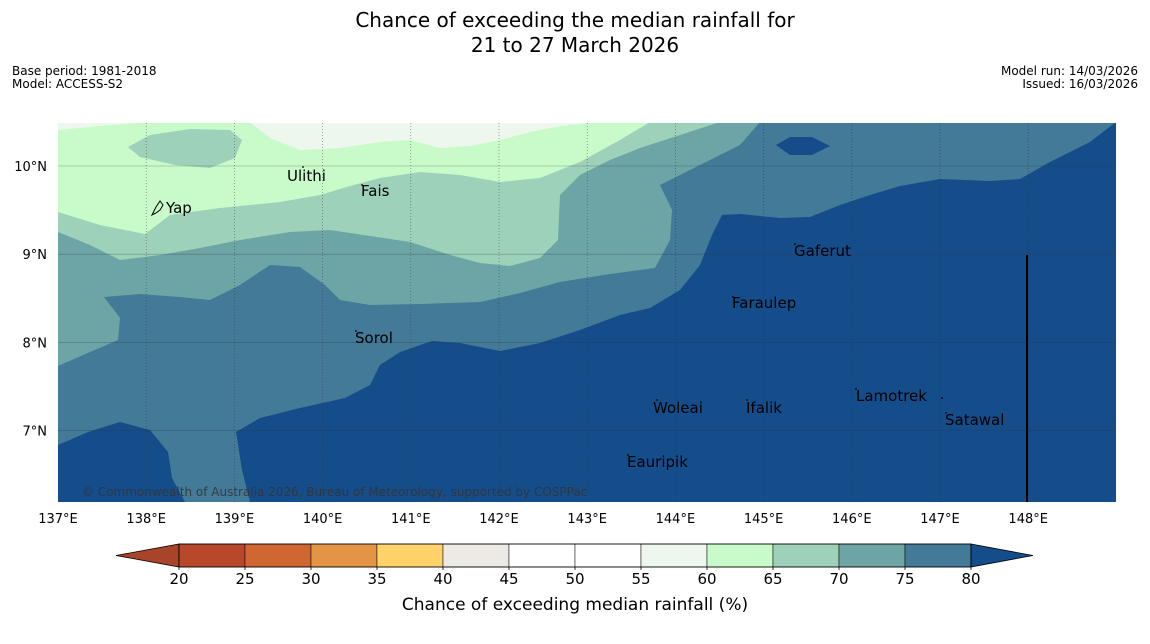 The width and height of the screenshot is (1150, 644). I want to click on lon-label: 140°E, so click(323, 519).